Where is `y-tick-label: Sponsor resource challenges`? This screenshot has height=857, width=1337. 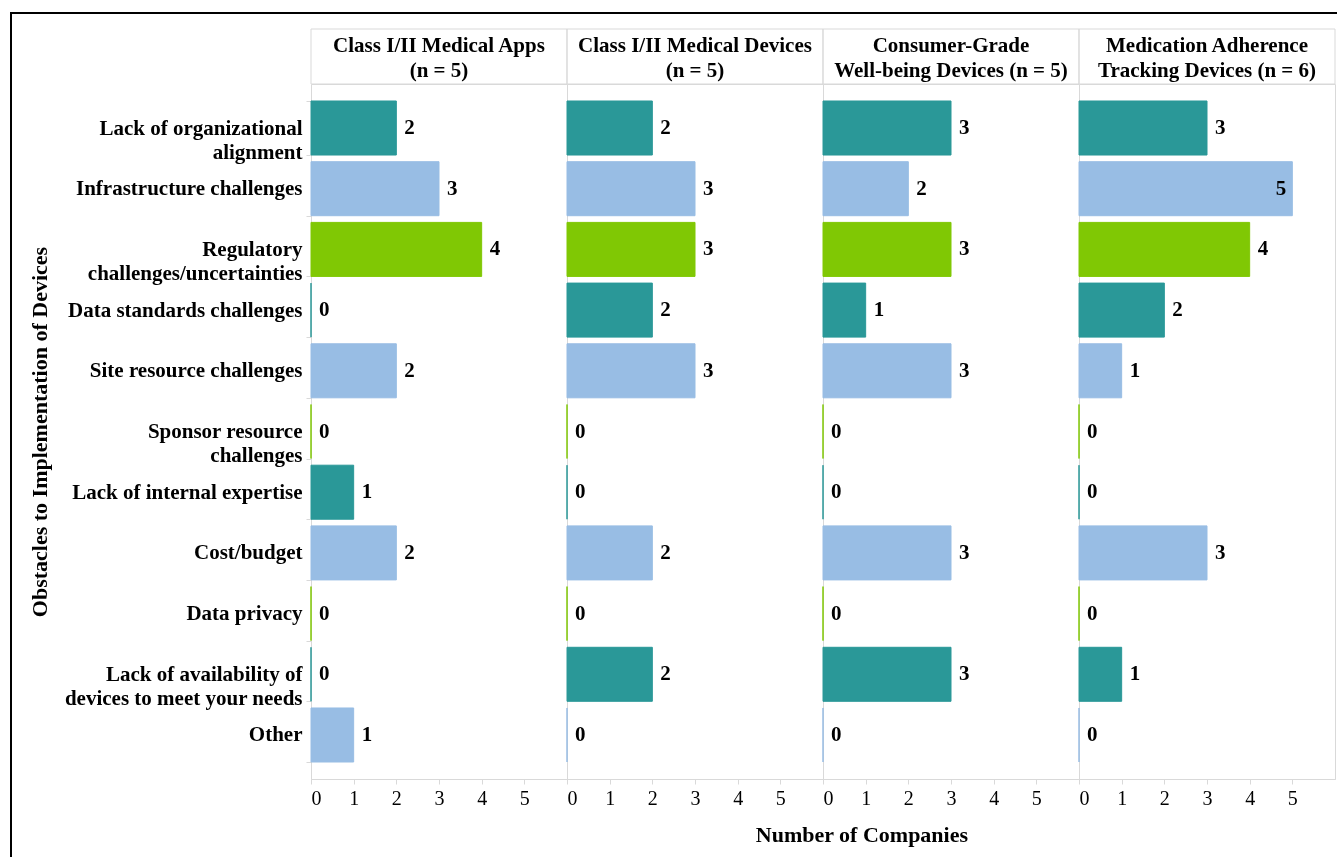
y-tick-label: Sponsor resource challenges is located at coordinates (225, 443).